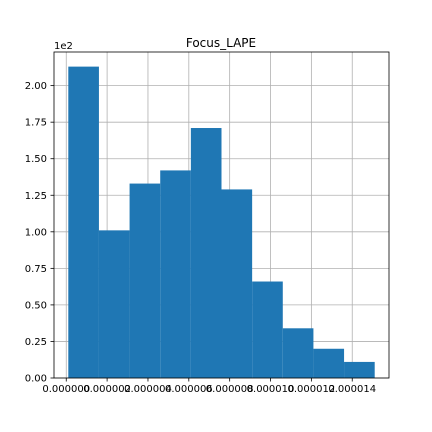  What do you see at coordinates (63, 46) in the screenshot?
I see `y-offset-text: 1e2` at bounding box center [63, 46].